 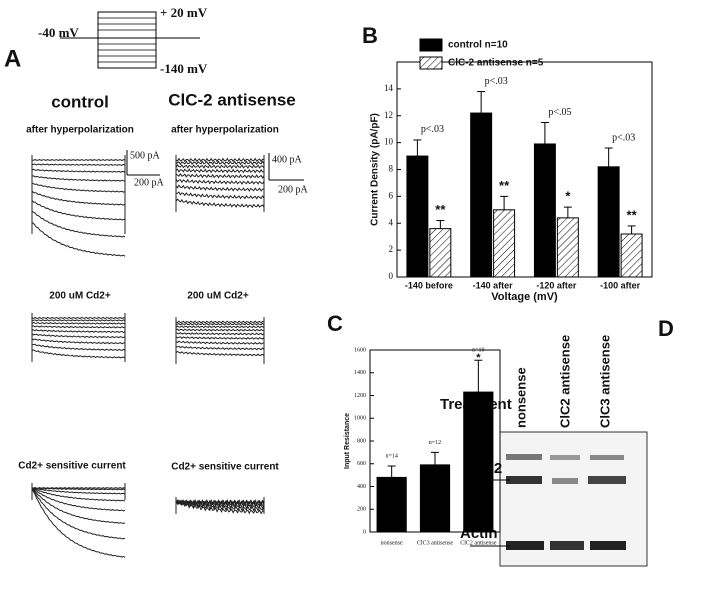 What do you see at coordinates (361, 464) in the screenshot?
I see `y-tick-label: 600` at bounding box center [361, 464].